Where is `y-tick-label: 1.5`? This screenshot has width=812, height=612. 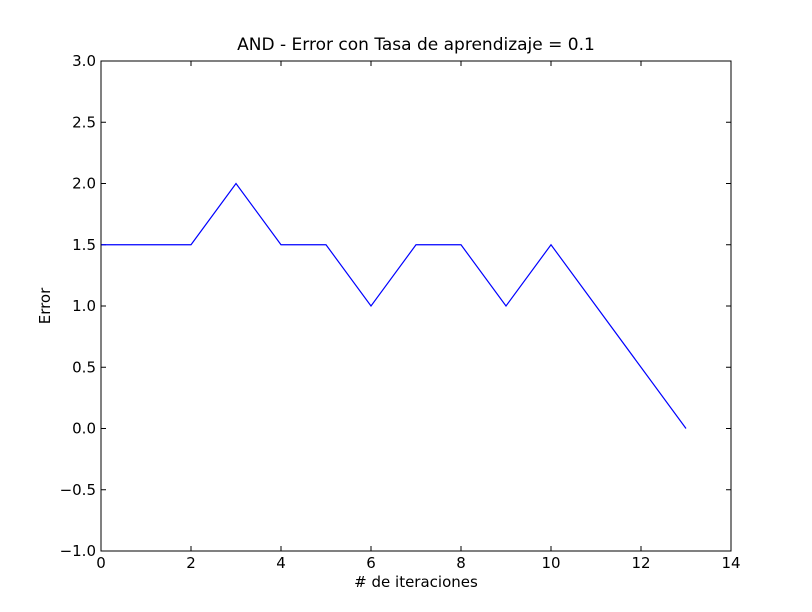 y-tick-label: 1.5 is located at coordinates (84, 245).